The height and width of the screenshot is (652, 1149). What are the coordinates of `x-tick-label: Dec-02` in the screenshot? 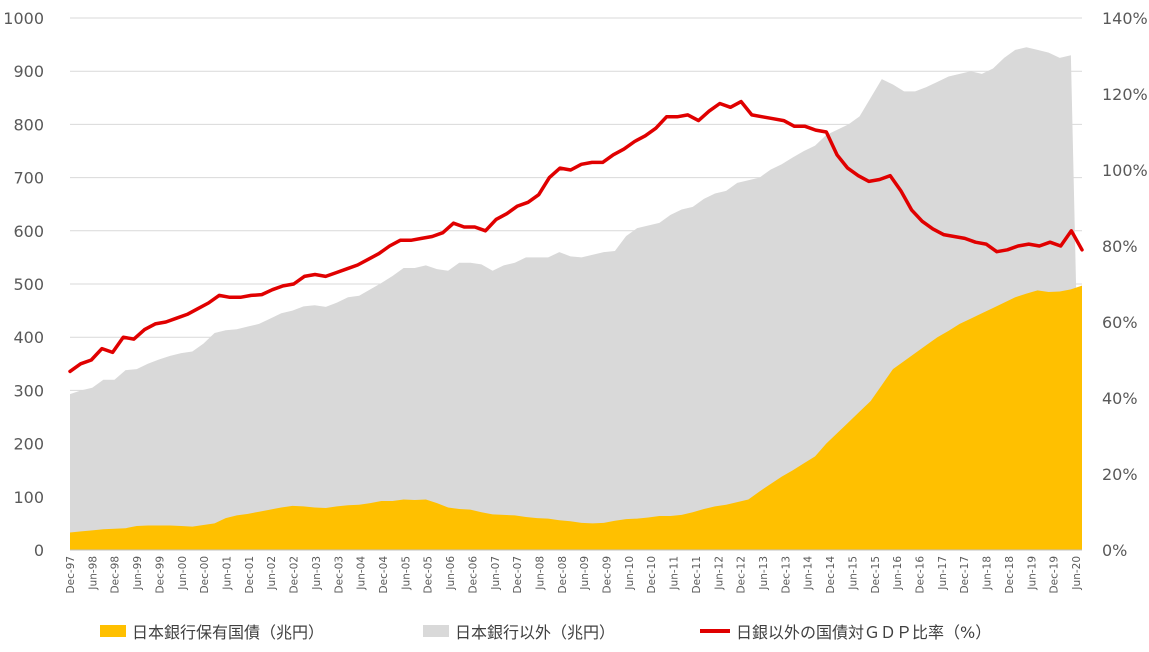 It's located at (295, 574).